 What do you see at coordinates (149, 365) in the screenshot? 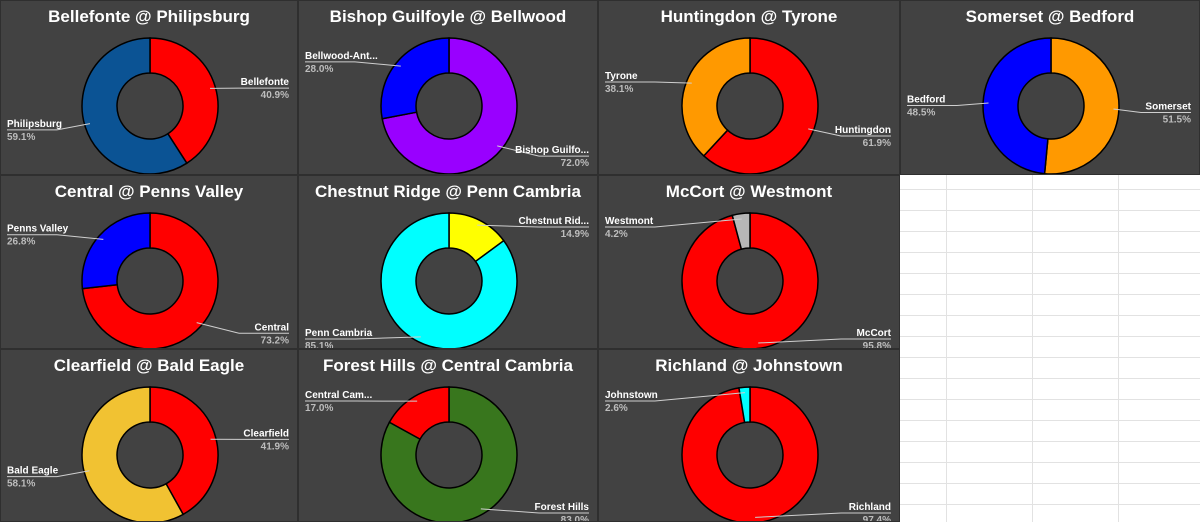
I see `chart-title: Clearfield @ Bald Eagle` at bounding box center [149, 365].